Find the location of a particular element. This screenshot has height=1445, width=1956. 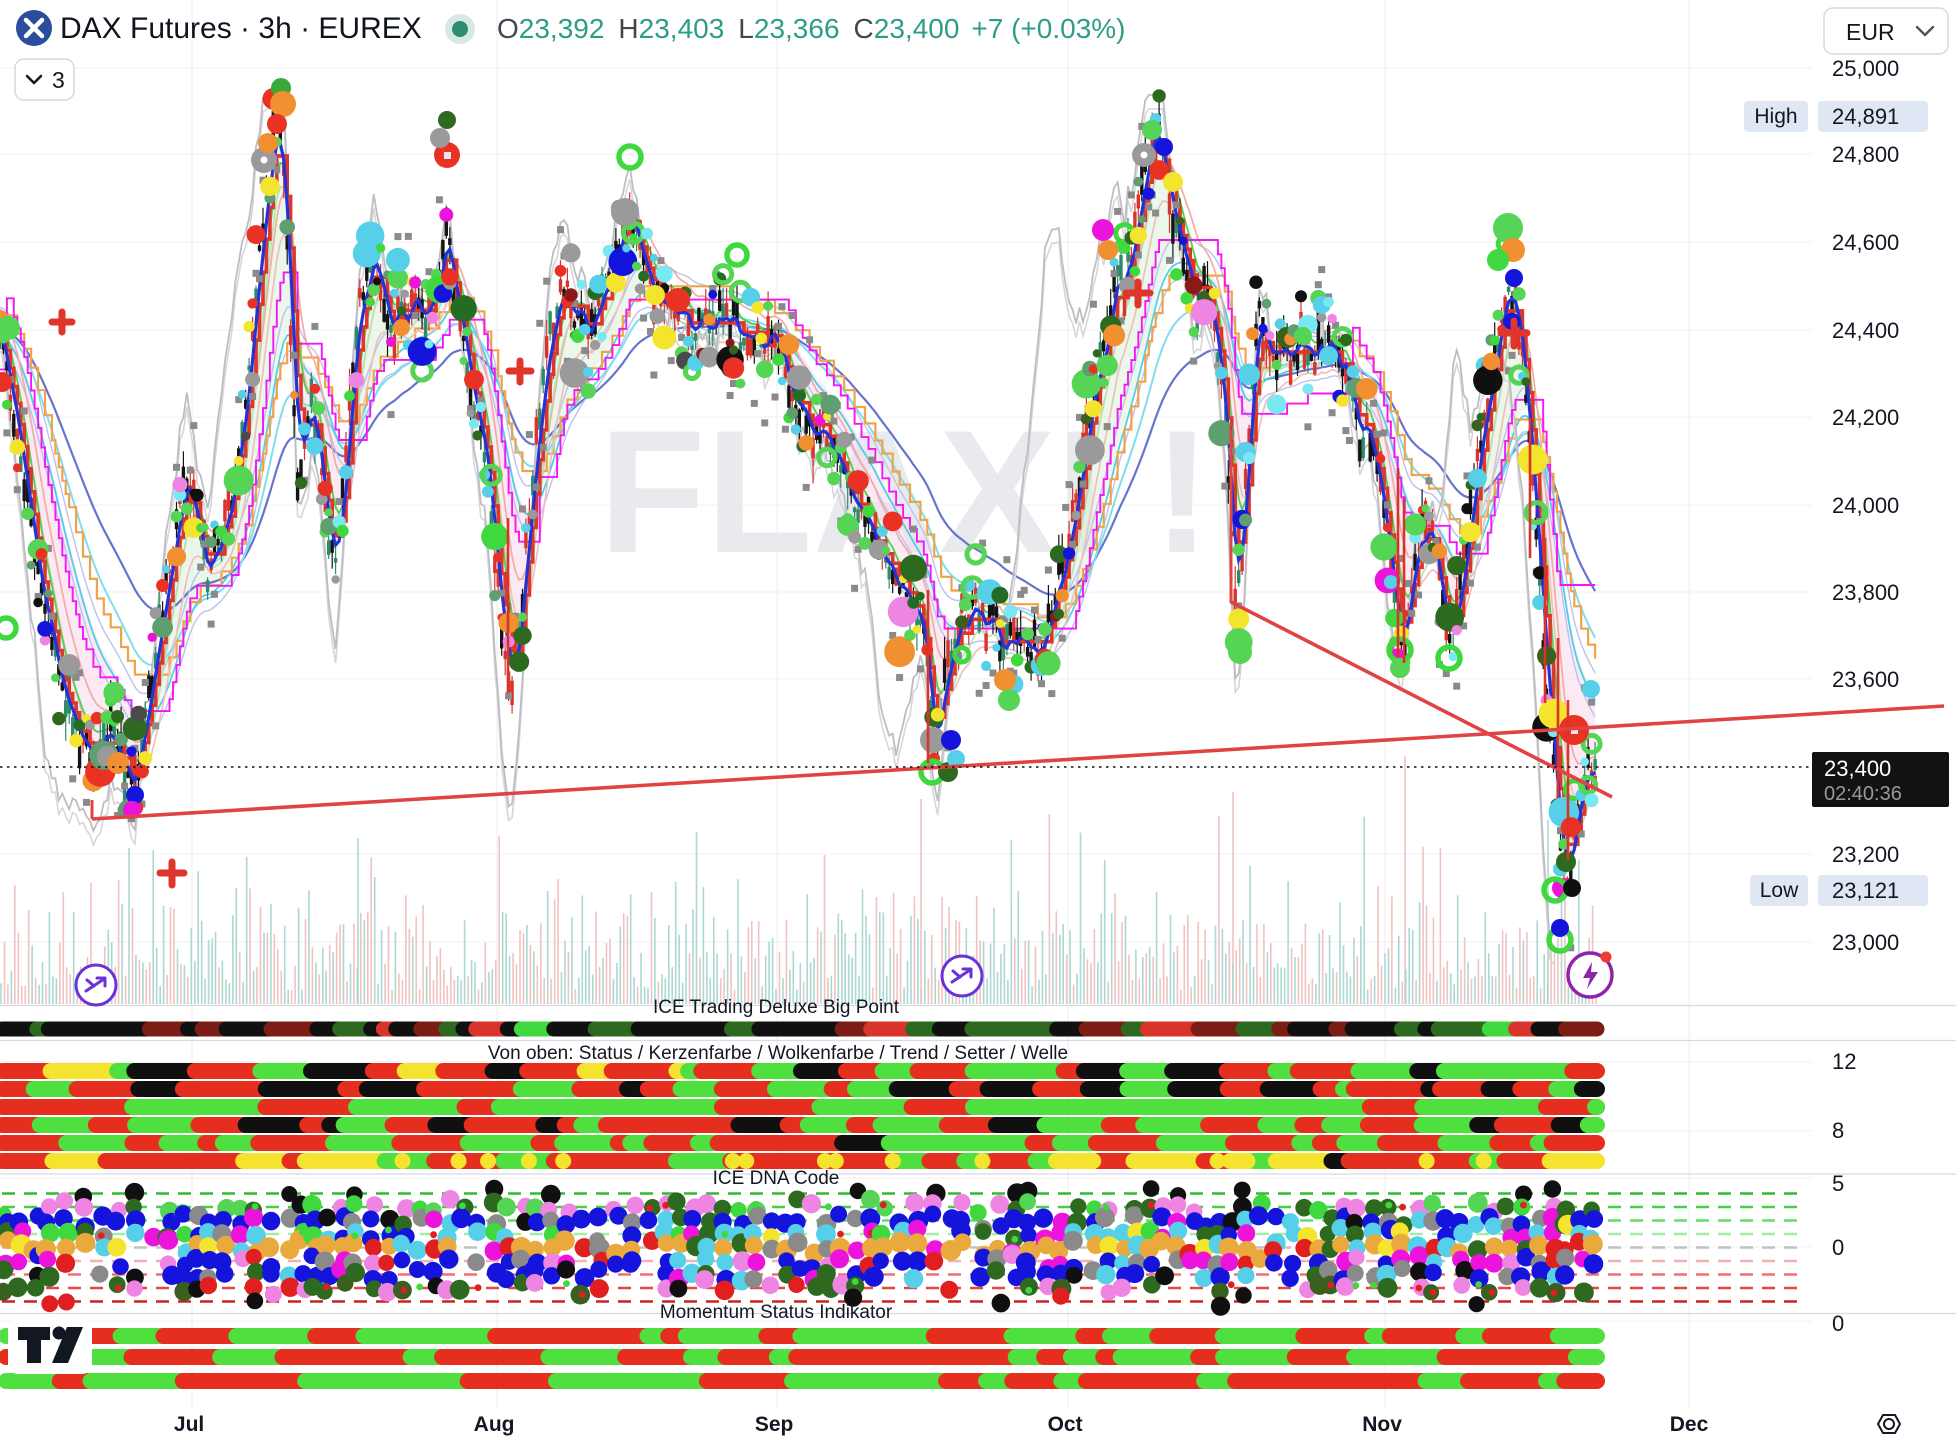

svg-text: EUR is located at coordinates (1870, 32).